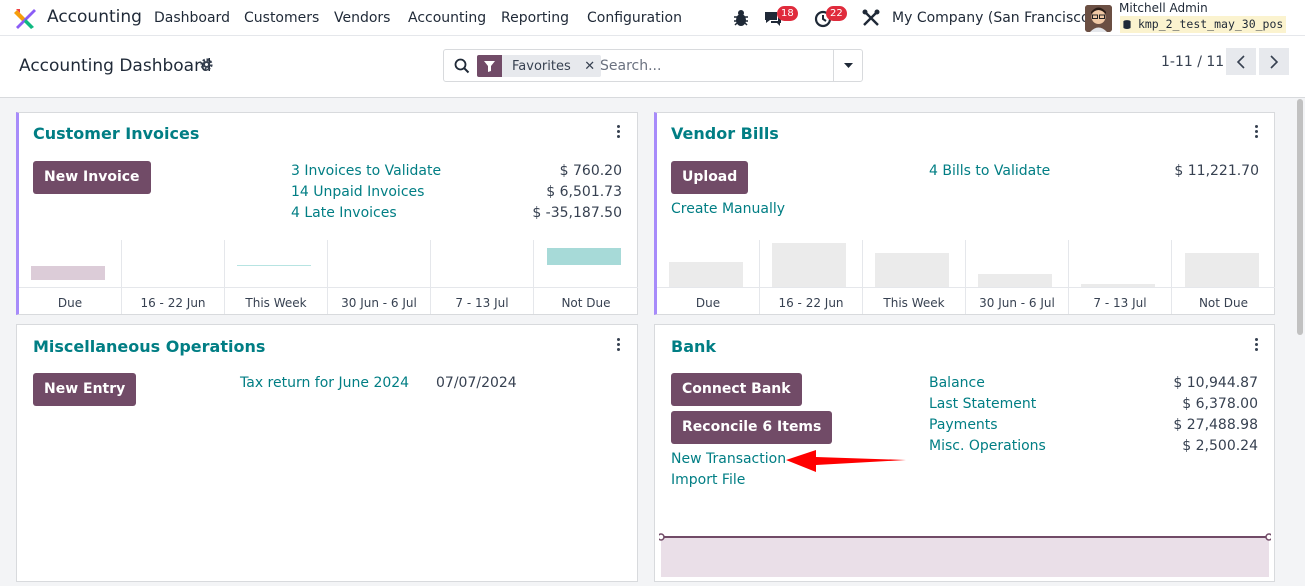  What do you see at coordinates (1216, 171) in the screenshot?
I see `bills-to-validate-amount: $ 11,221.70` at bounding box center [1216, 171].